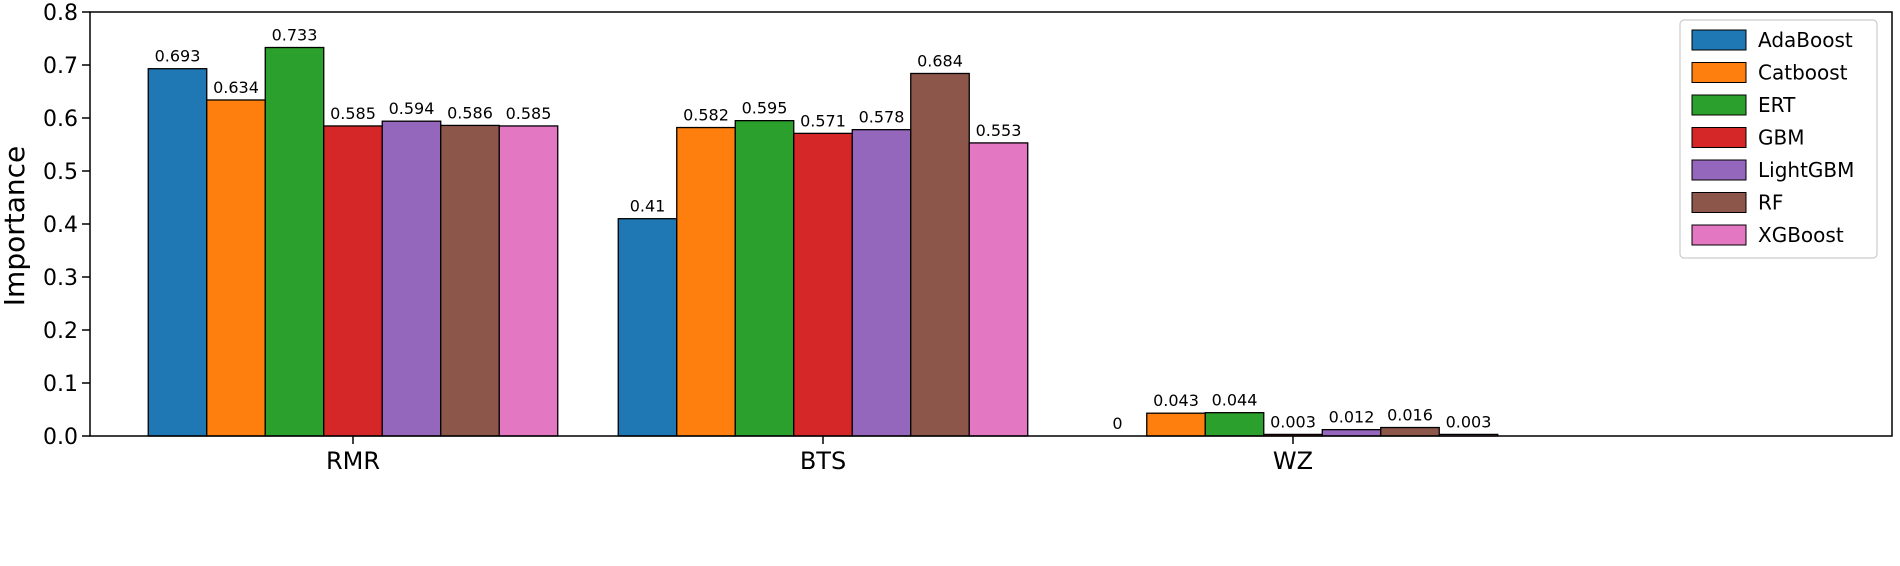 The image size is (1900, 566). Describe the element at coordinates (823, 461) in the screenshot. I see `x-tick-label: BTS` at that location.